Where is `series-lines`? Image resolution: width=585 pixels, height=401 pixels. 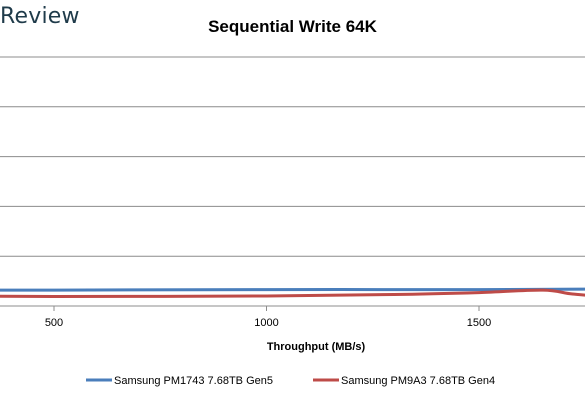
series-lines is located at coordinates (292, 292).